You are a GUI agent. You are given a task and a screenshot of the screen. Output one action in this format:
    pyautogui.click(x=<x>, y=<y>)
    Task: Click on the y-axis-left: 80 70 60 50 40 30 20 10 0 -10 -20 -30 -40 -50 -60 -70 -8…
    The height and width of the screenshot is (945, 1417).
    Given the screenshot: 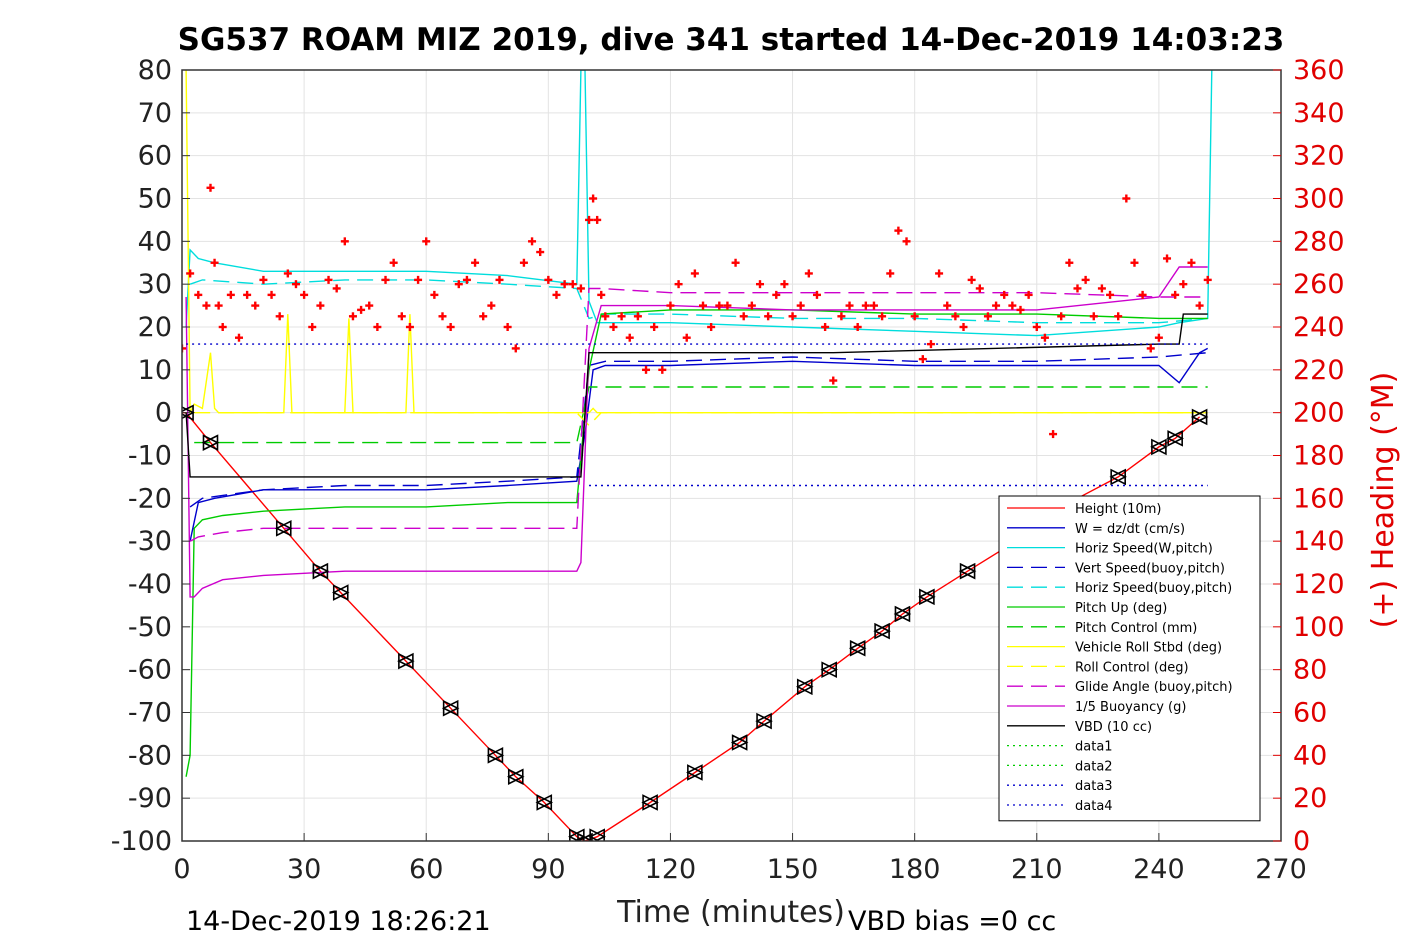 What is the action you would take?
    pyautogui.click(x=150, y=456)
    